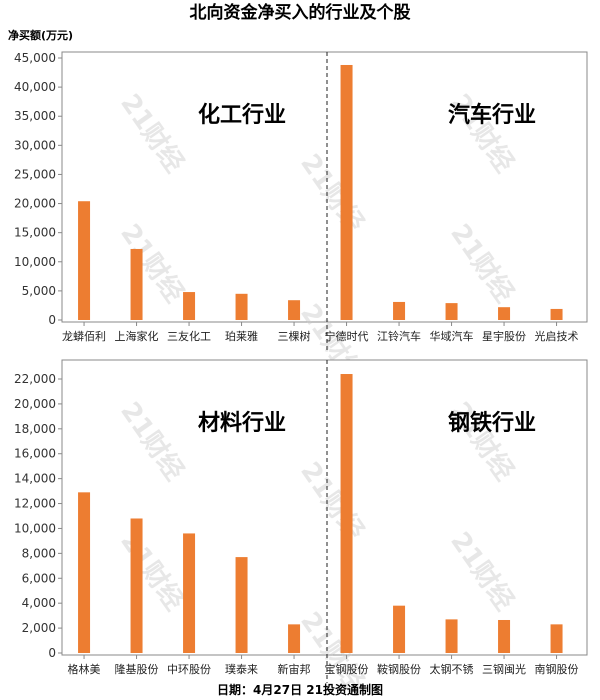 This screenshot has width=600, height=700. Describe the element at coordinates (84, 669) in the screenshot. I see `x-tick-label: 格林美` at that location.